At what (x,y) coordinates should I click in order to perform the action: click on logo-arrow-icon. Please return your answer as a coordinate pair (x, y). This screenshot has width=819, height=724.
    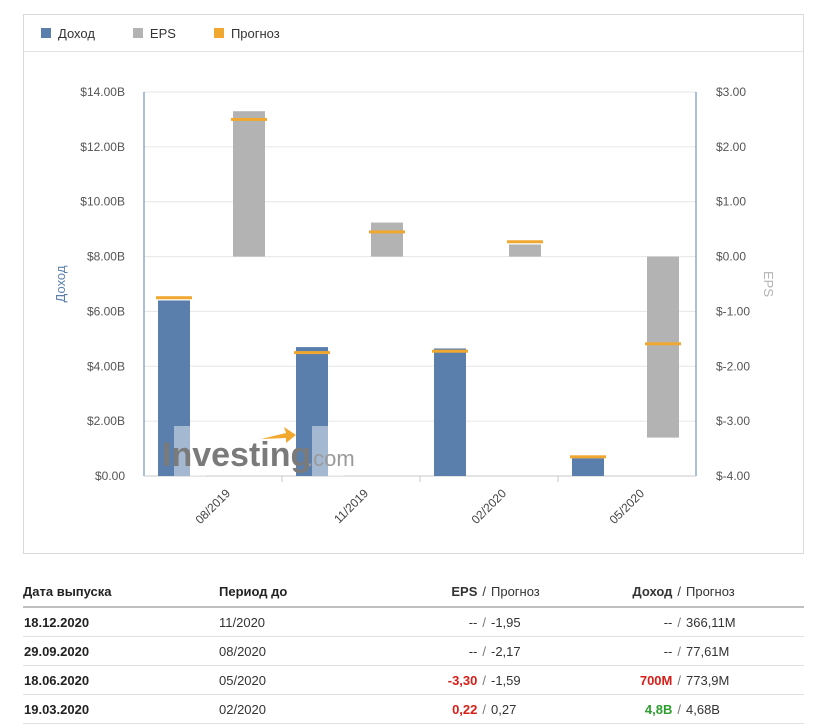
    Looking at the image, I should click on (278, 435).